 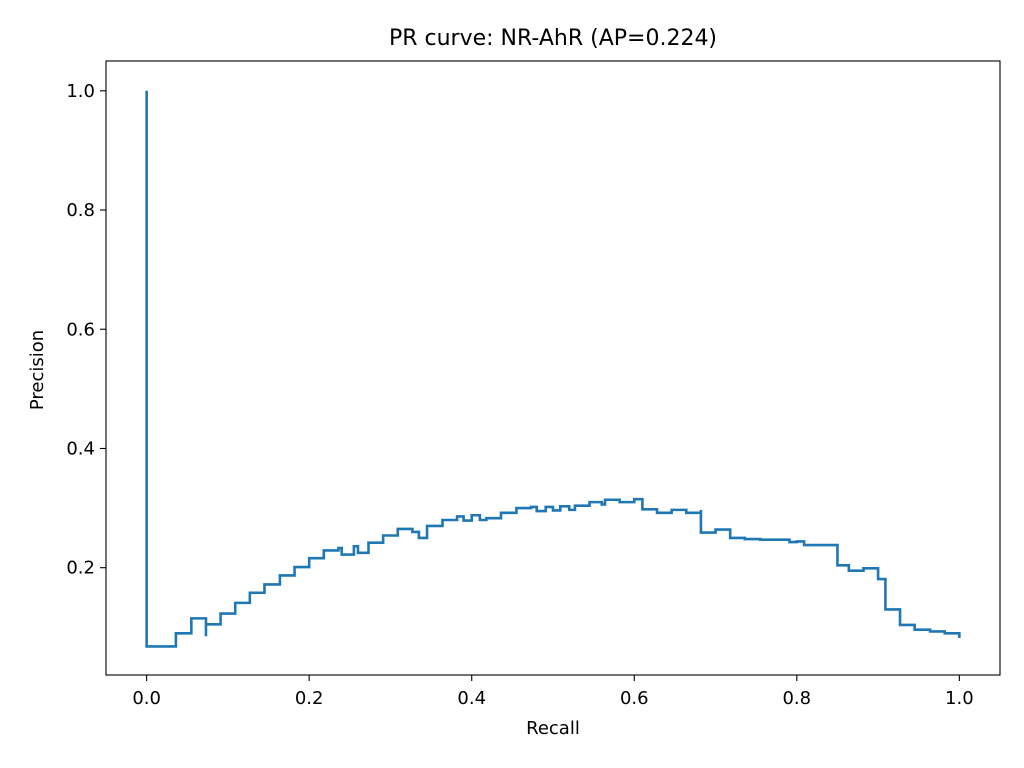 I want to click on chart-title: PR curve: NR-AhR (AP=0.224), so click(x=553, y=38).